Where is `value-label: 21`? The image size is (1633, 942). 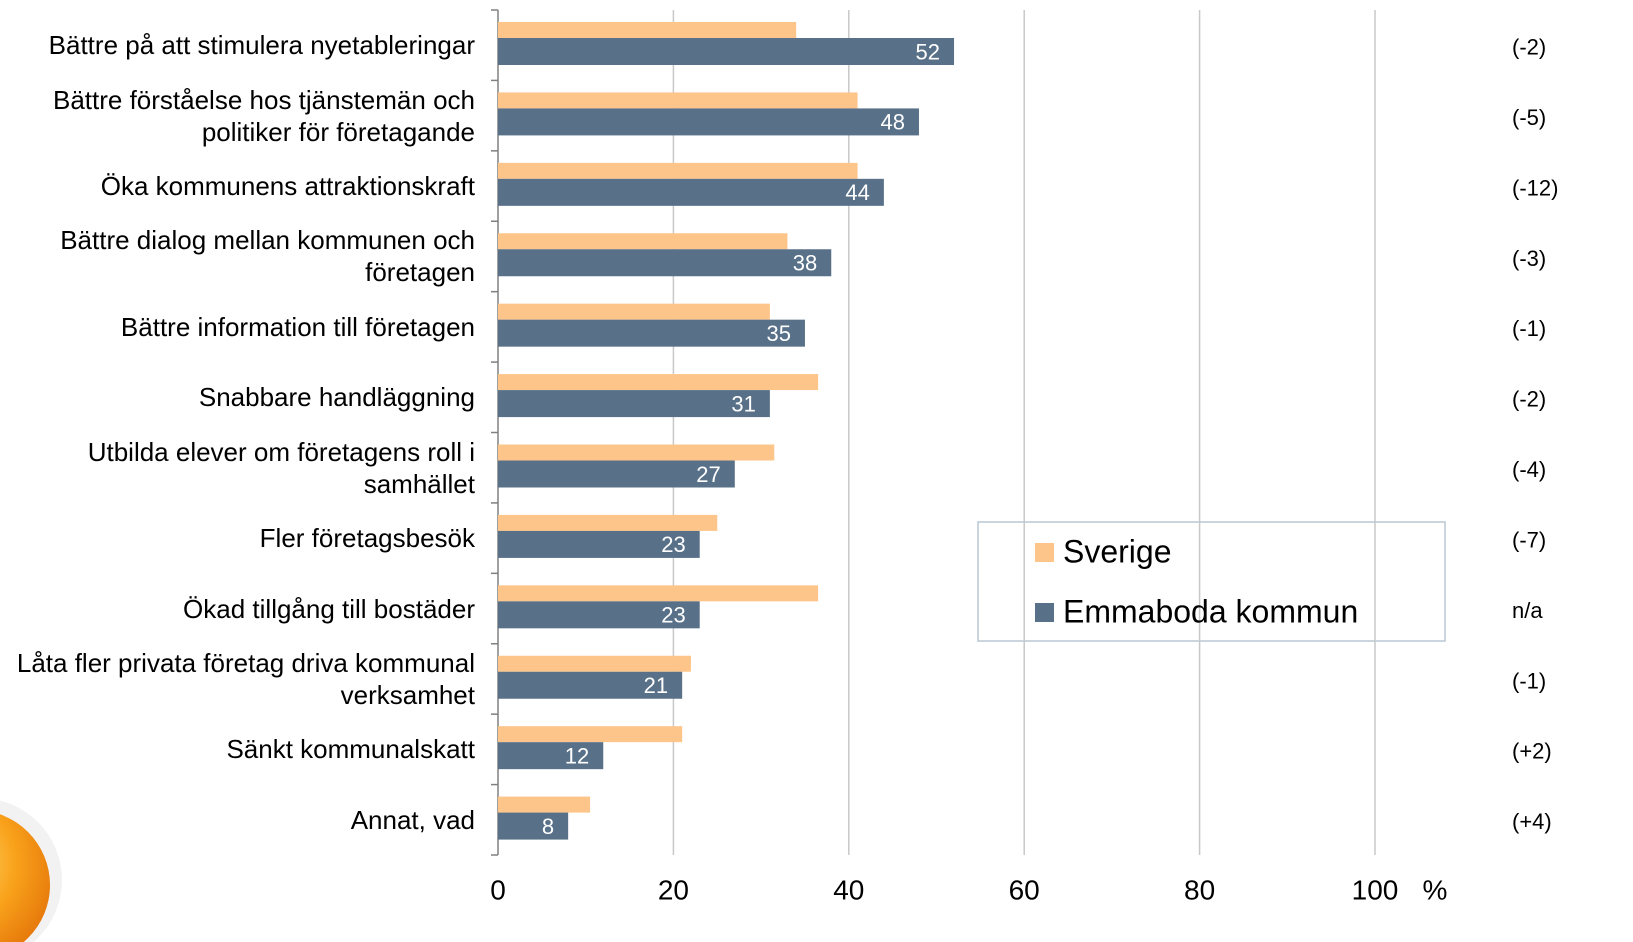
value-label: 21 is located at coordinates (656, 685).